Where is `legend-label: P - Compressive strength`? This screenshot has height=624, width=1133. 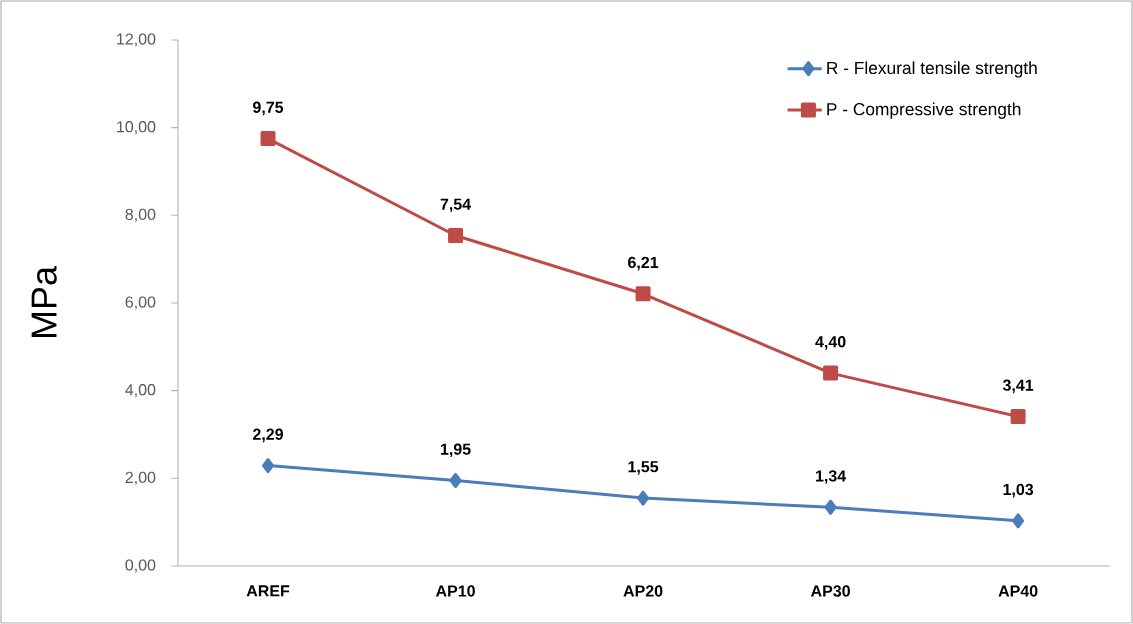 legend-label: P - Compressive strength is located at coordinates (924, 110).